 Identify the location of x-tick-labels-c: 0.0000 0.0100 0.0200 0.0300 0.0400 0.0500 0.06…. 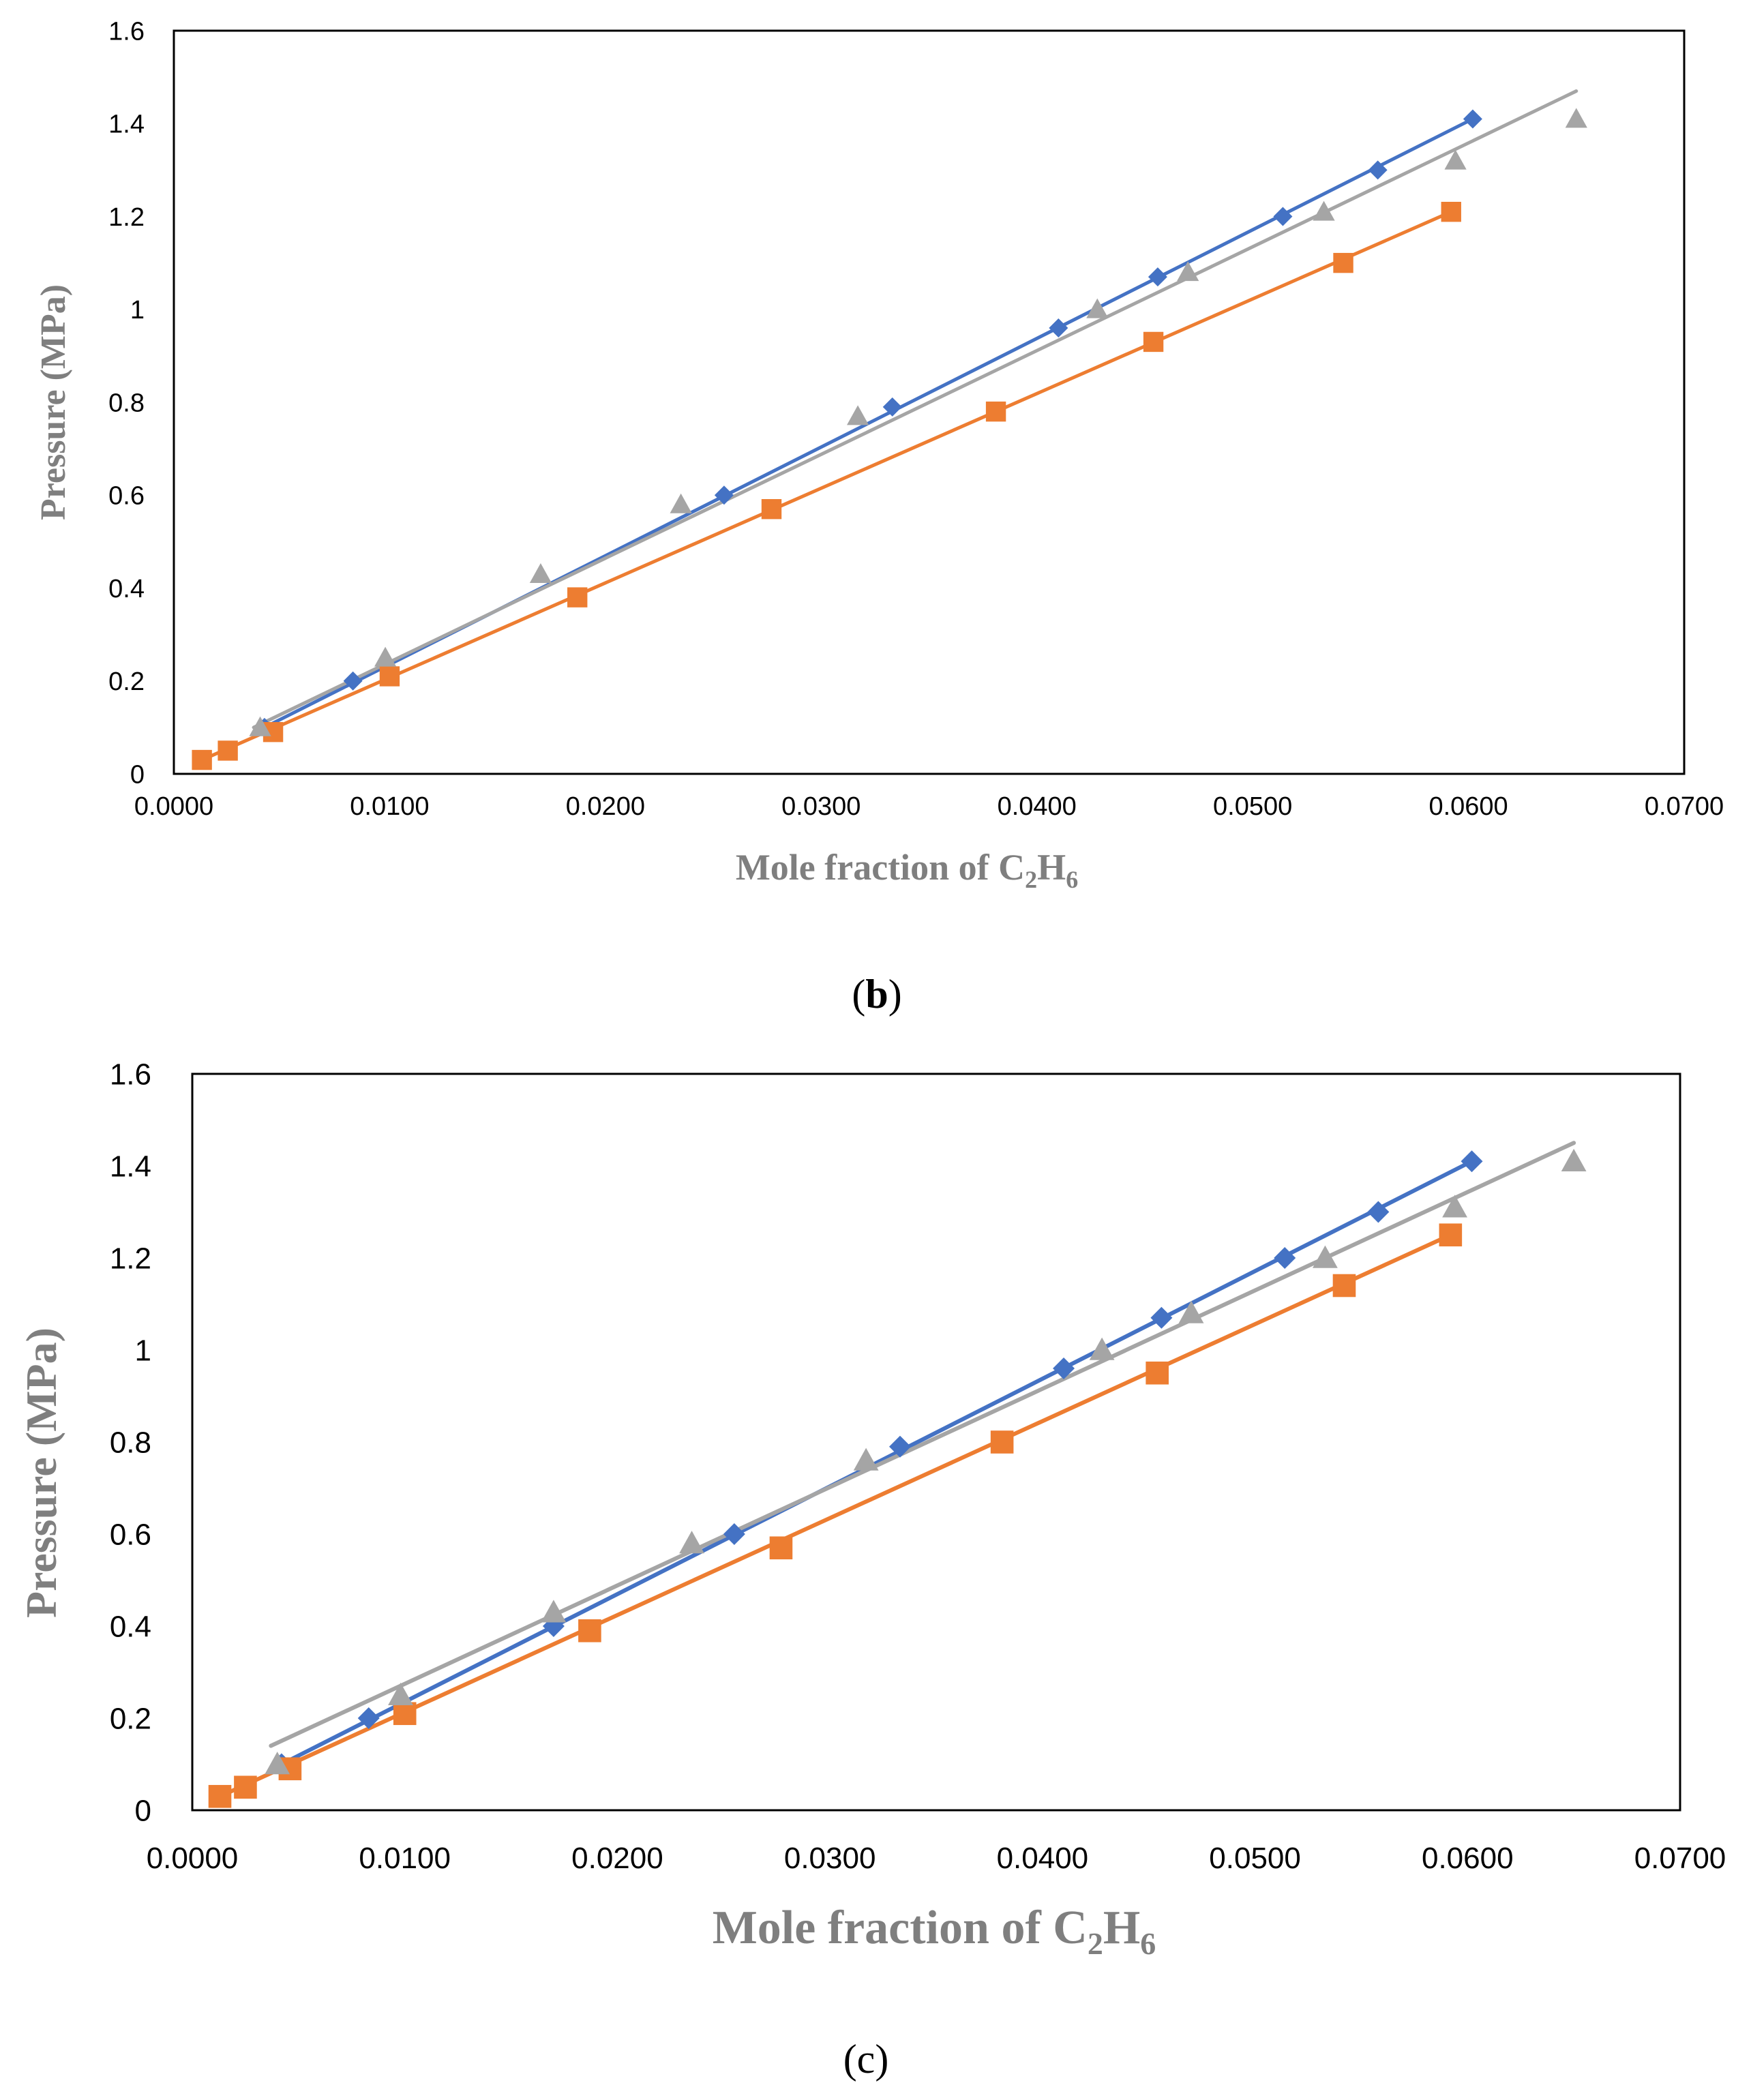
(936, 1858).